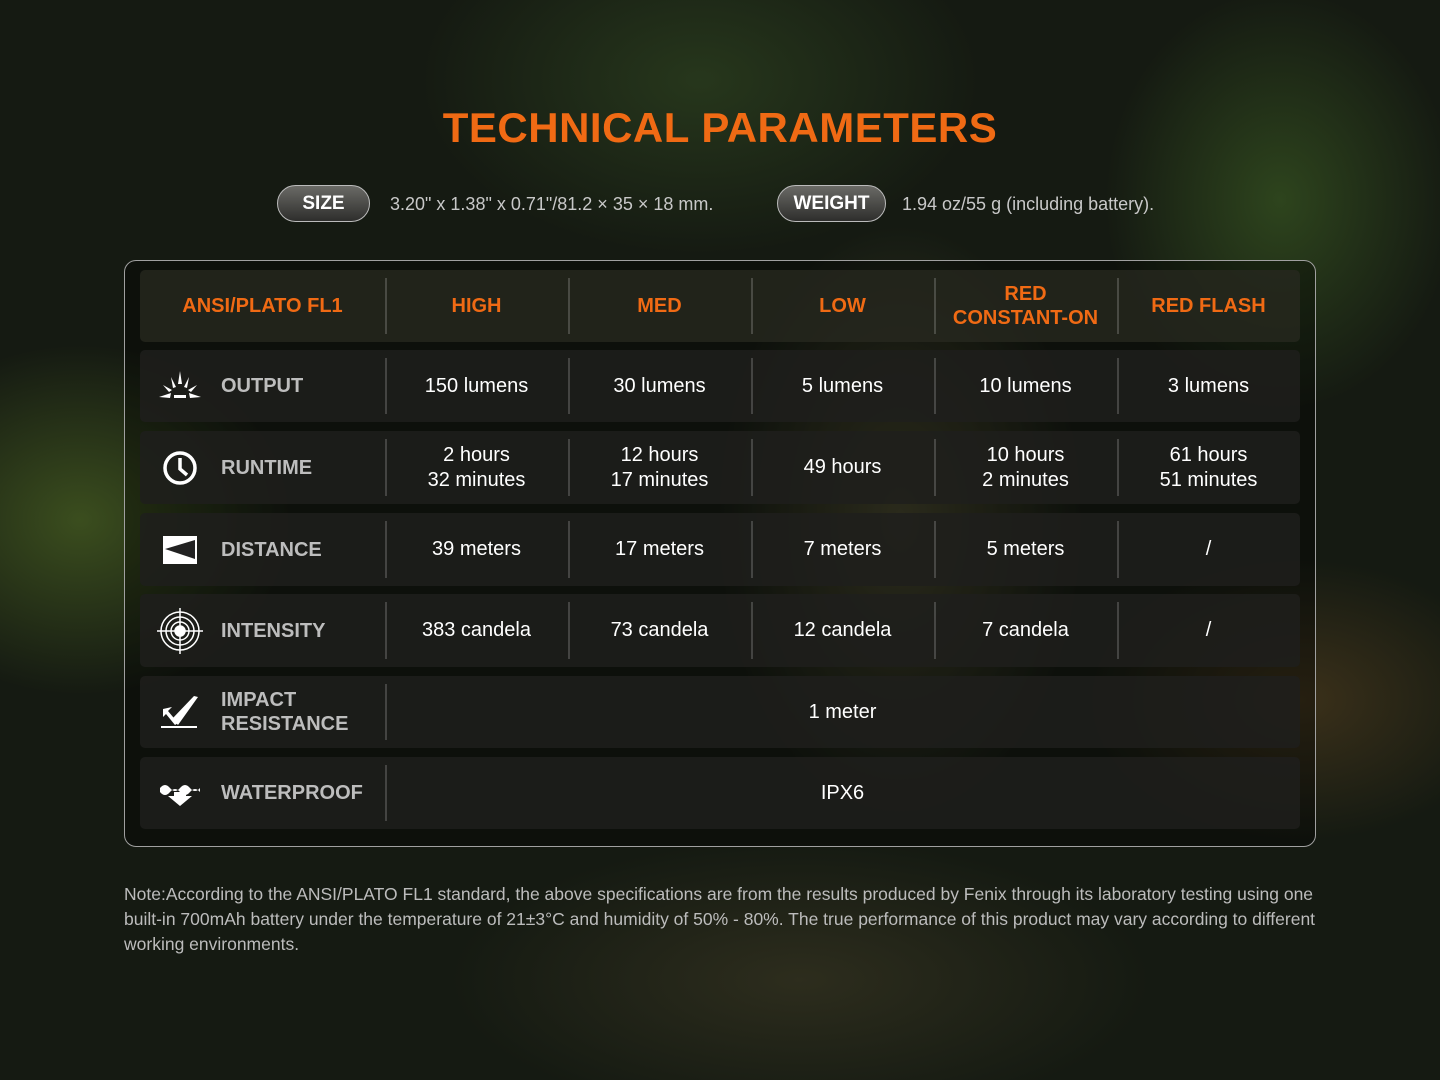 This screenshot has height=1080, width=1440. What do you see at coordinates (180, 550) in the screenshot?
I see `distance-icon` at bounding box center [180, 550].